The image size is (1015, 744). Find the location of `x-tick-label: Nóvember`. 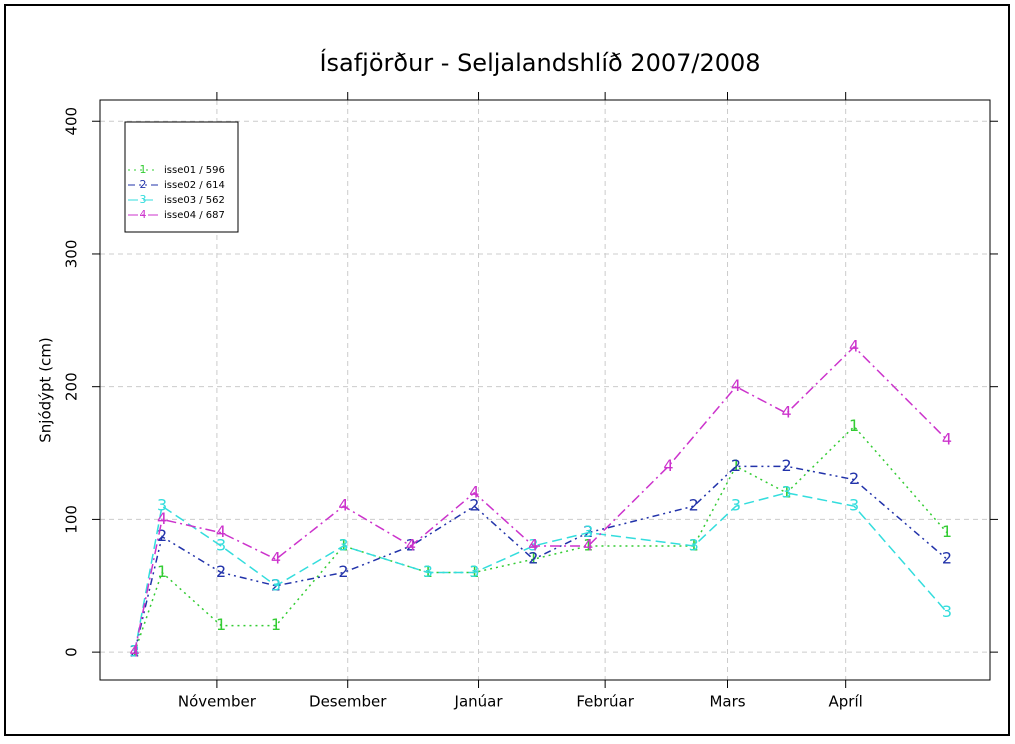

x-tick-label: Nóvember is located at coordinates (217, 702).